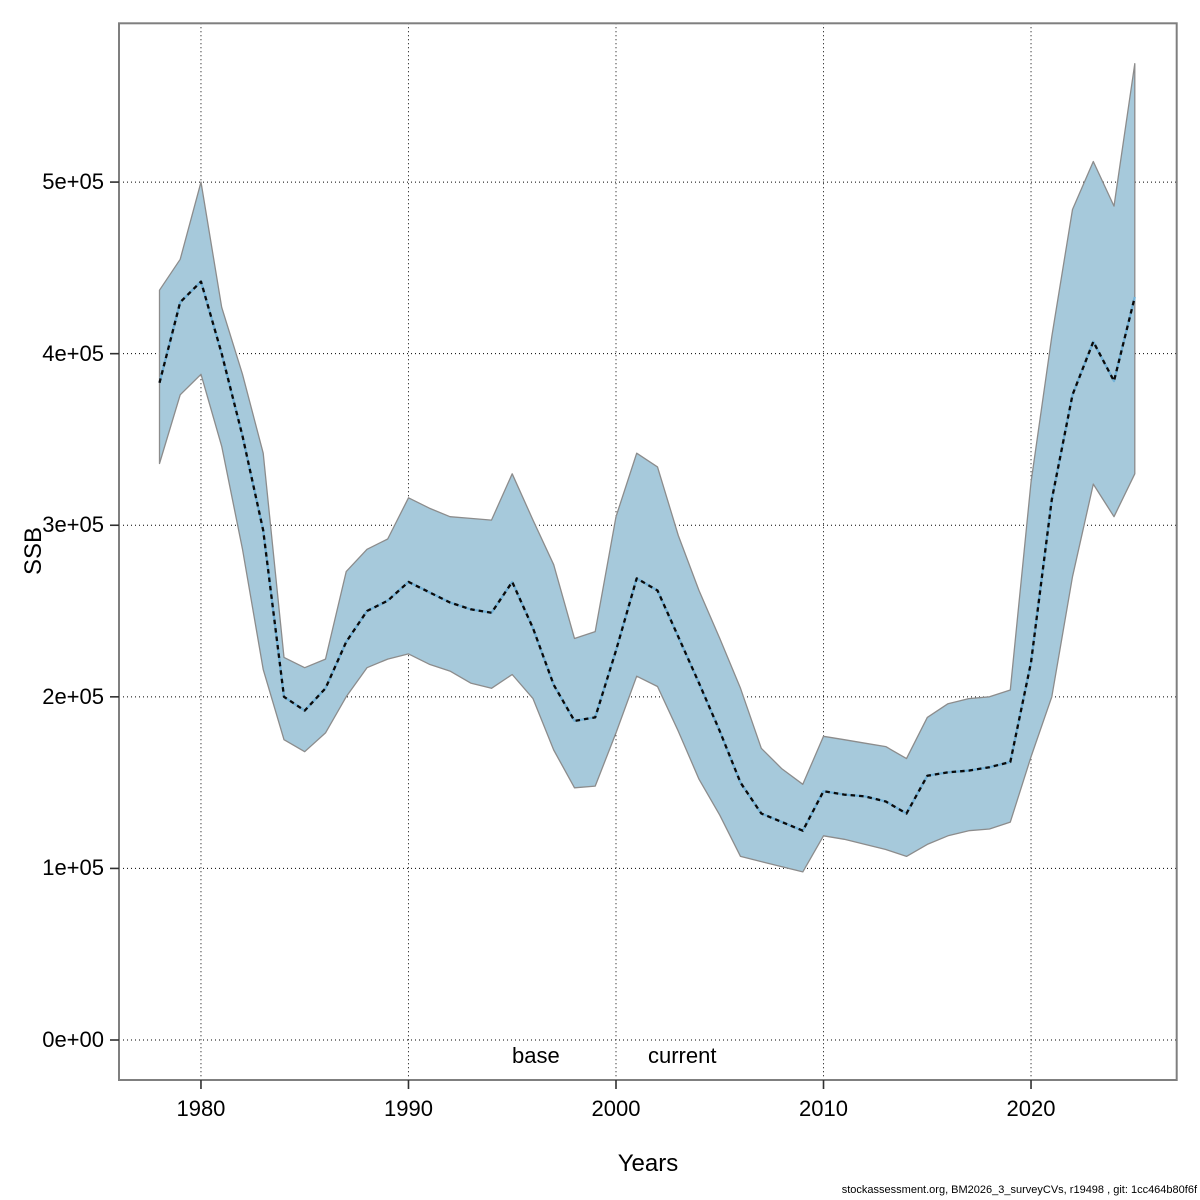 The width and height of the screenshot is (1200, 1200). What do you see at coordinates (201, 1108) in the screenshot?
I see `x-tick-label: 1980` at bounding box center [201, 1108].